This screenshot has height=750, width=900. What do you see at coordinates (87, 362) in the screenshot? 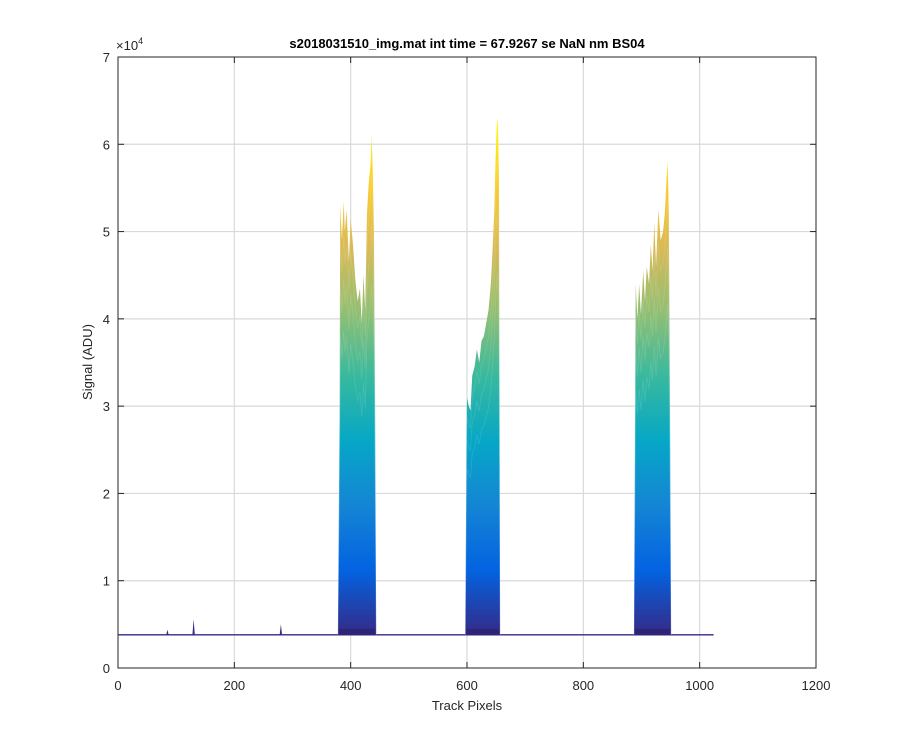
I see `y-axis-label: Signal (ADU)` at bounding box center [87, 362].